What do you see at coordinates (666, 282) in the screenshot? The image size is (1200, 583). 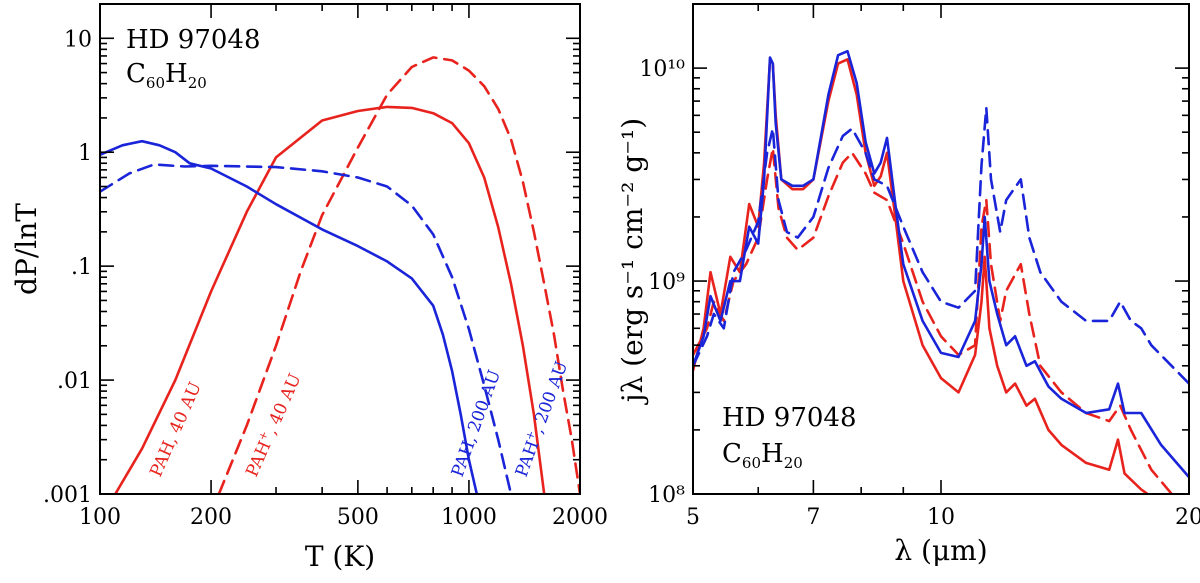 I see `right-y-tick-label: 10⁹` at bounding box center [666, 282].